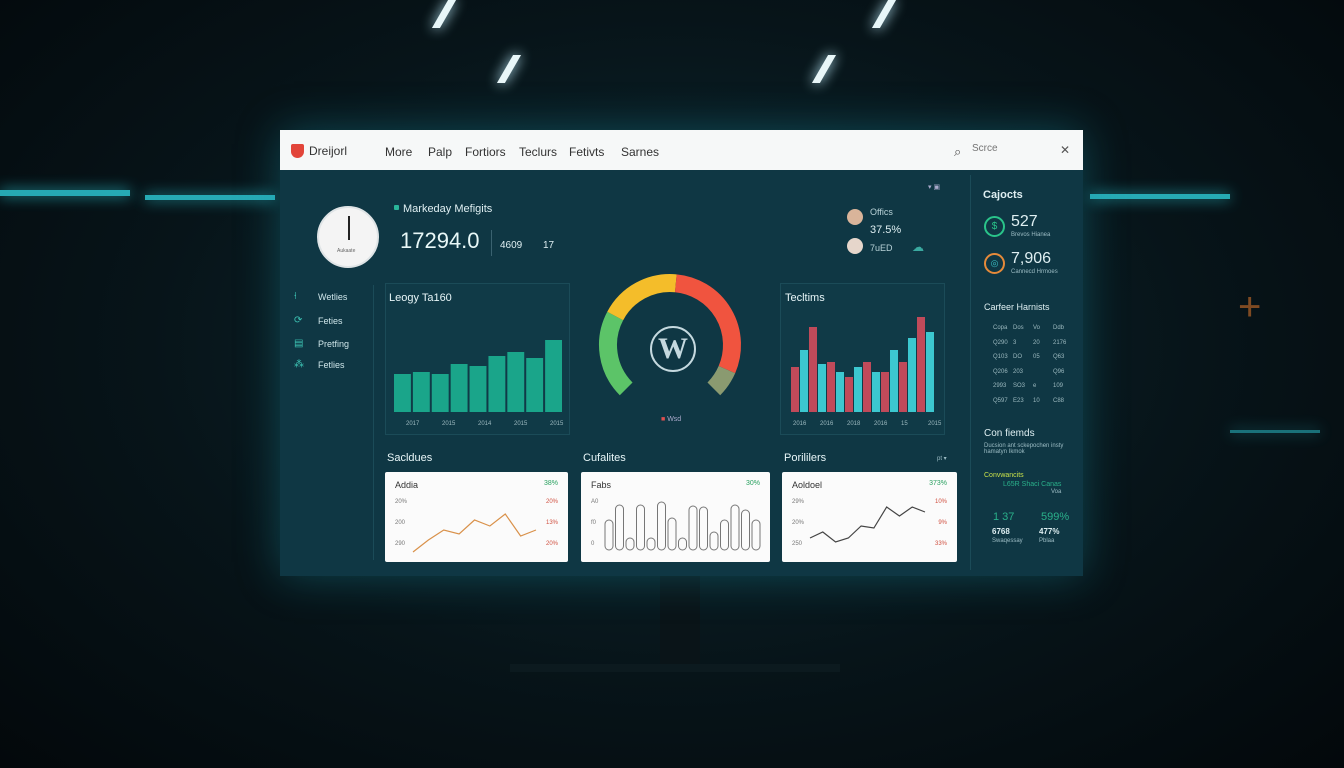  What do you see at coordinates (798, 502) in the screenshot?
I see `y-tick-label: 29%` at bounding box center [798, 502].